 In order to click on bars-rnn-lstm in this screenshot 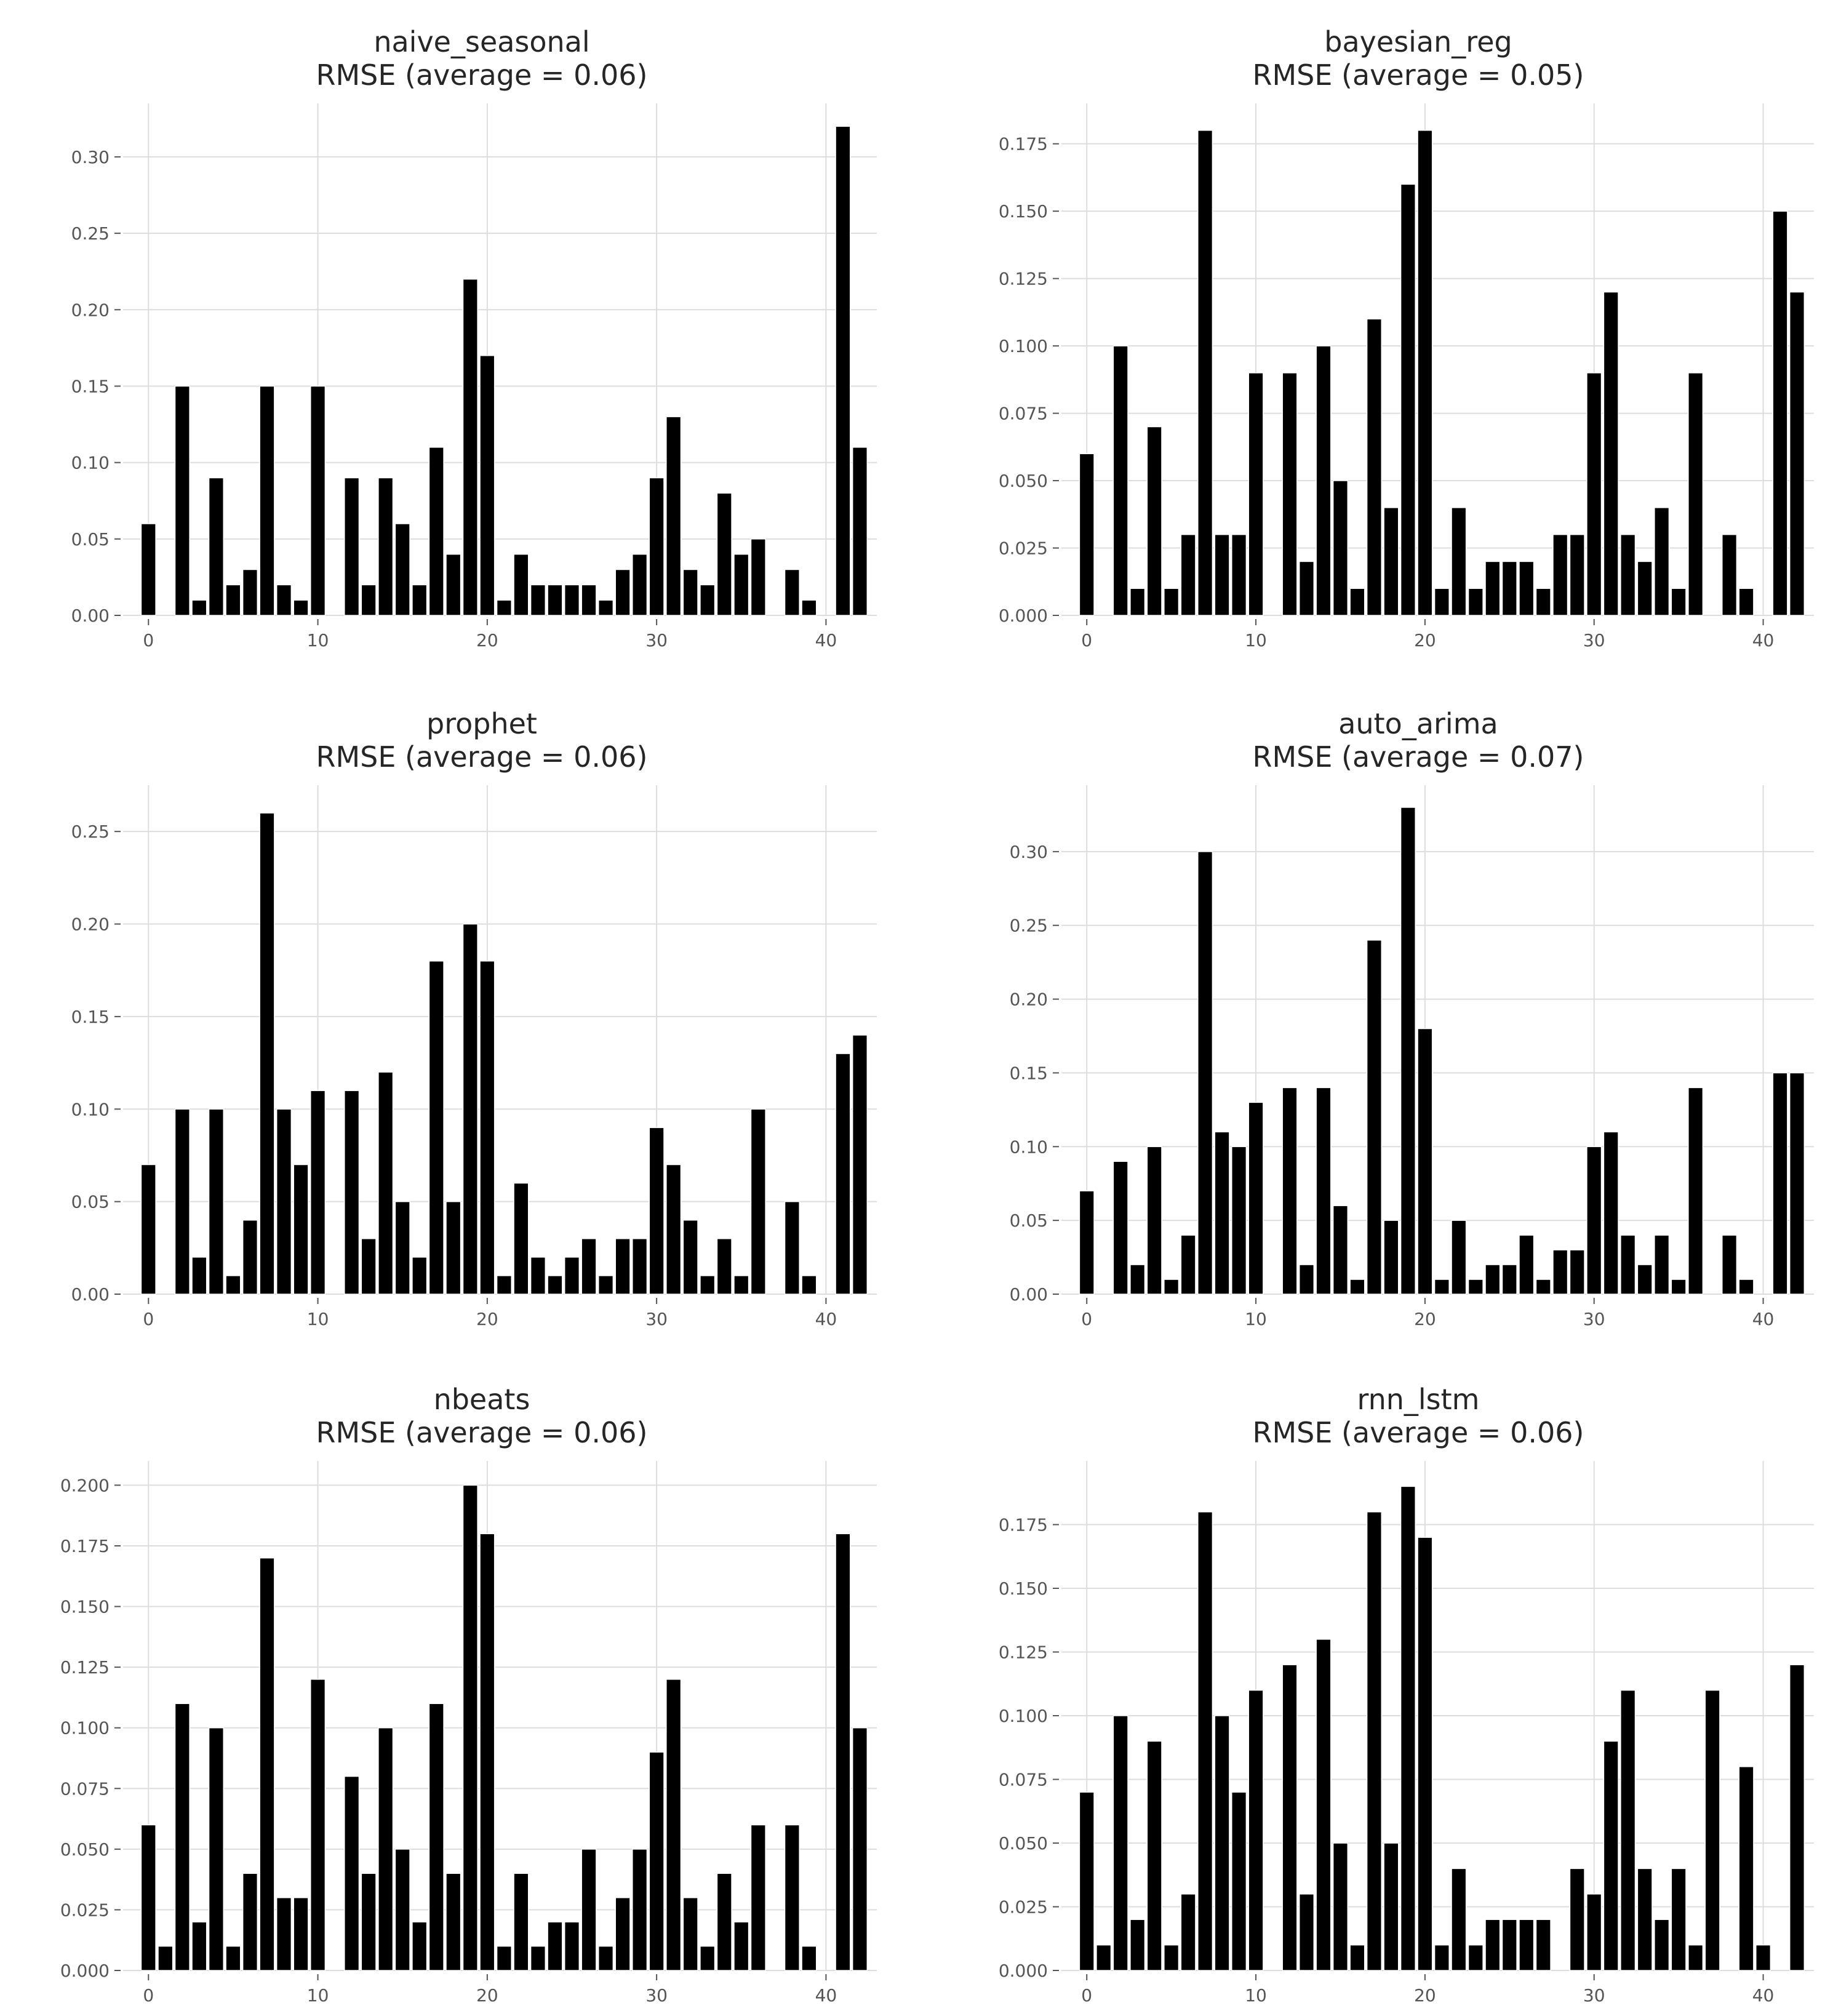, I will do `click(1442, 1728)`.